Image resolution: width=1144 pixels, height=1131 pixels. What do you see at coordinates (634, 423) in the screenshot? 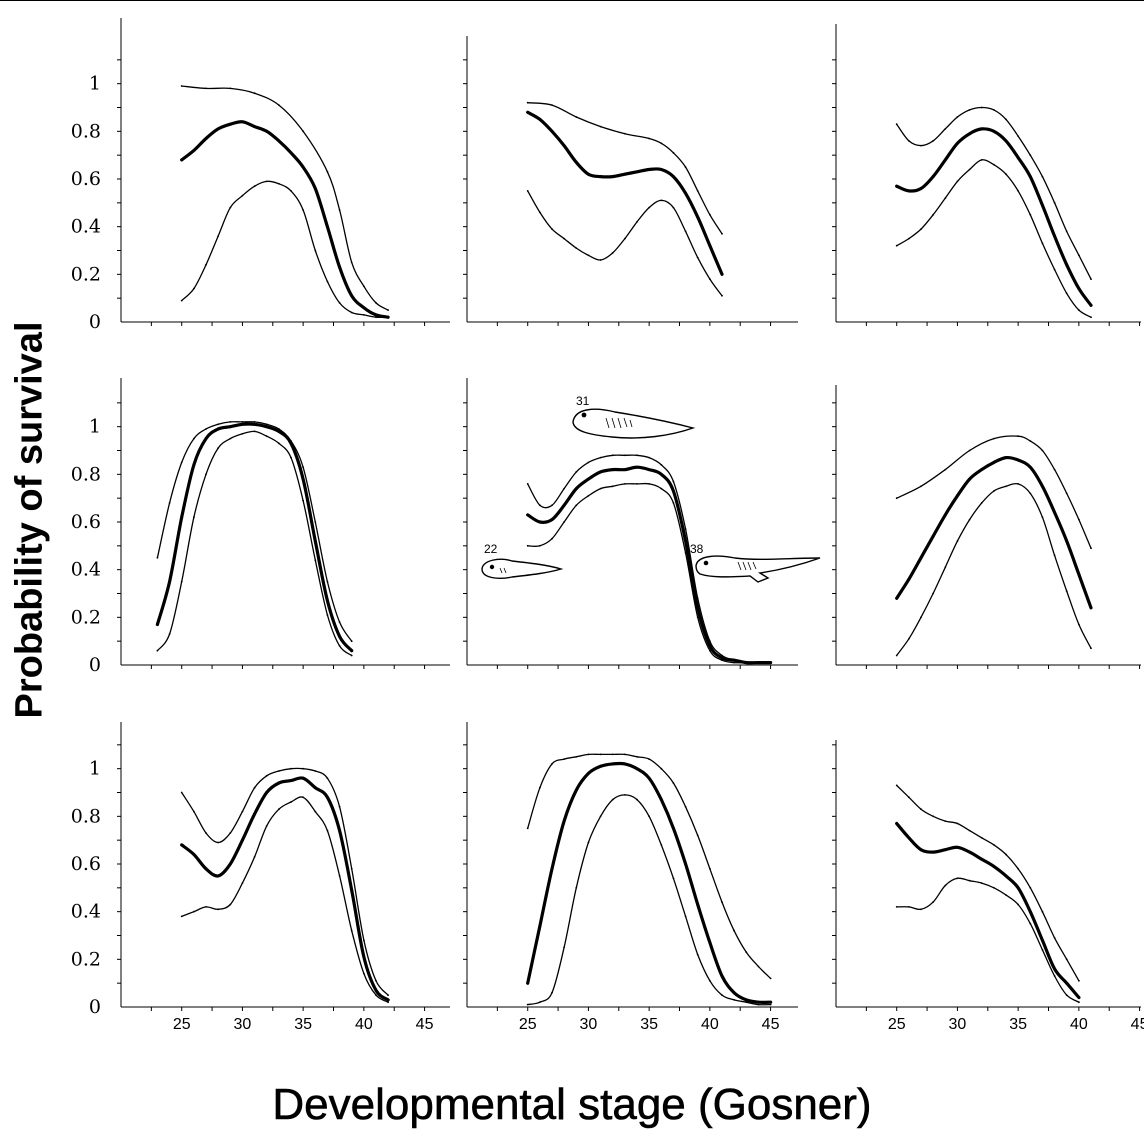
I see `tadpole-stage-31-drawing` at bounding box center [634, 423].